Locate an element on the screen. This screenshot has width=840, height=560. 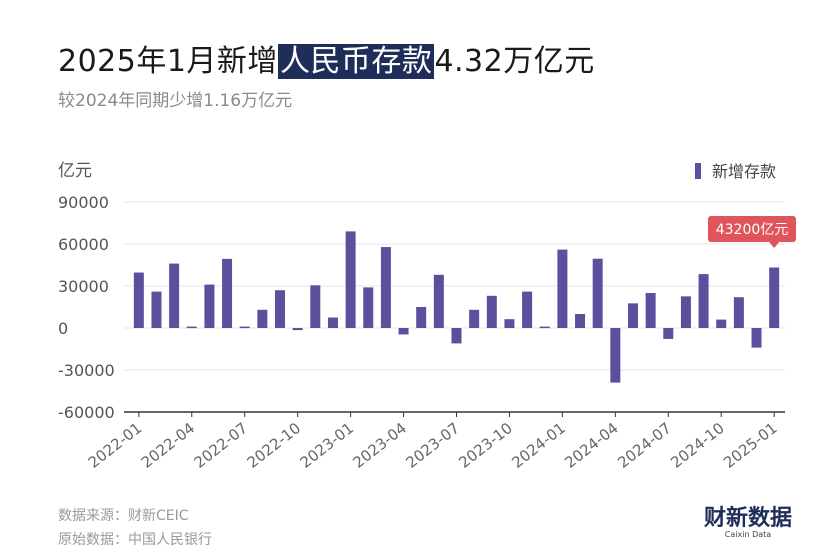
title-prefix: 2025年1月新增 is located at coordinates (168, 61).